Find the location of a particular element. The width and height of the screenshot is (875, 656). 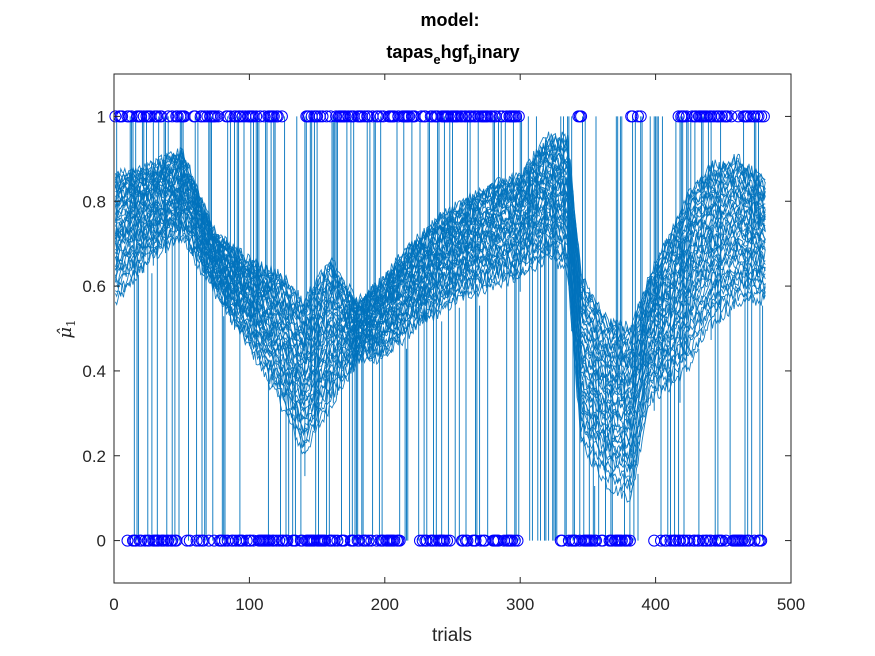

y-axis-label-subscript: 1 is located at coordinates (71, 323).